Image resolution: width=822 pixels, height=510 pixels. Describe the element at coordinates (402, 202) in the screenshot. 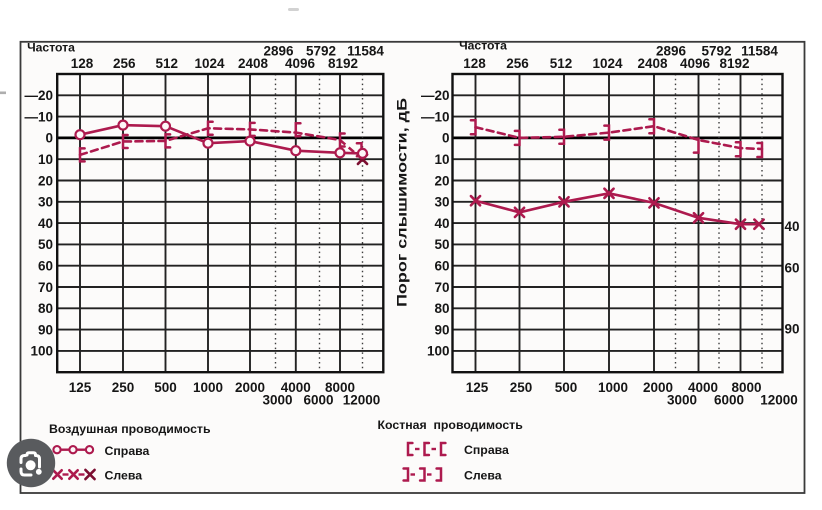

I see `svg-text: Порог слышимости, дБ` at that location.